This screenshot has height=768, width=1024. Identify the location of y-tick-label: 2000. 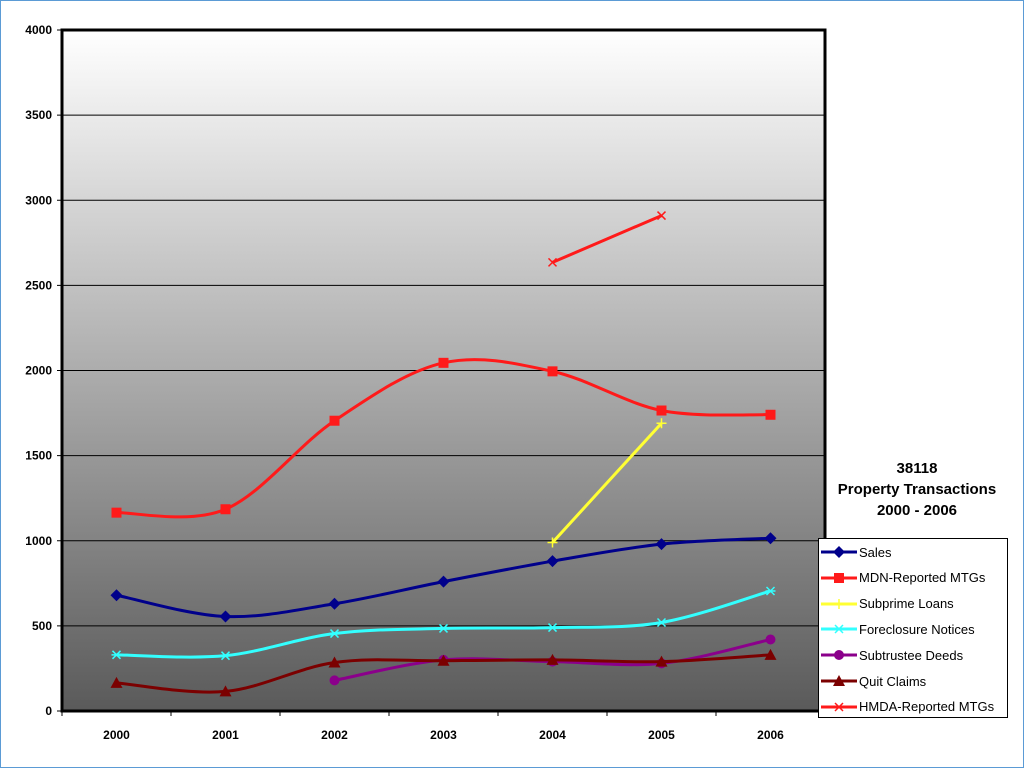
(38, 371).